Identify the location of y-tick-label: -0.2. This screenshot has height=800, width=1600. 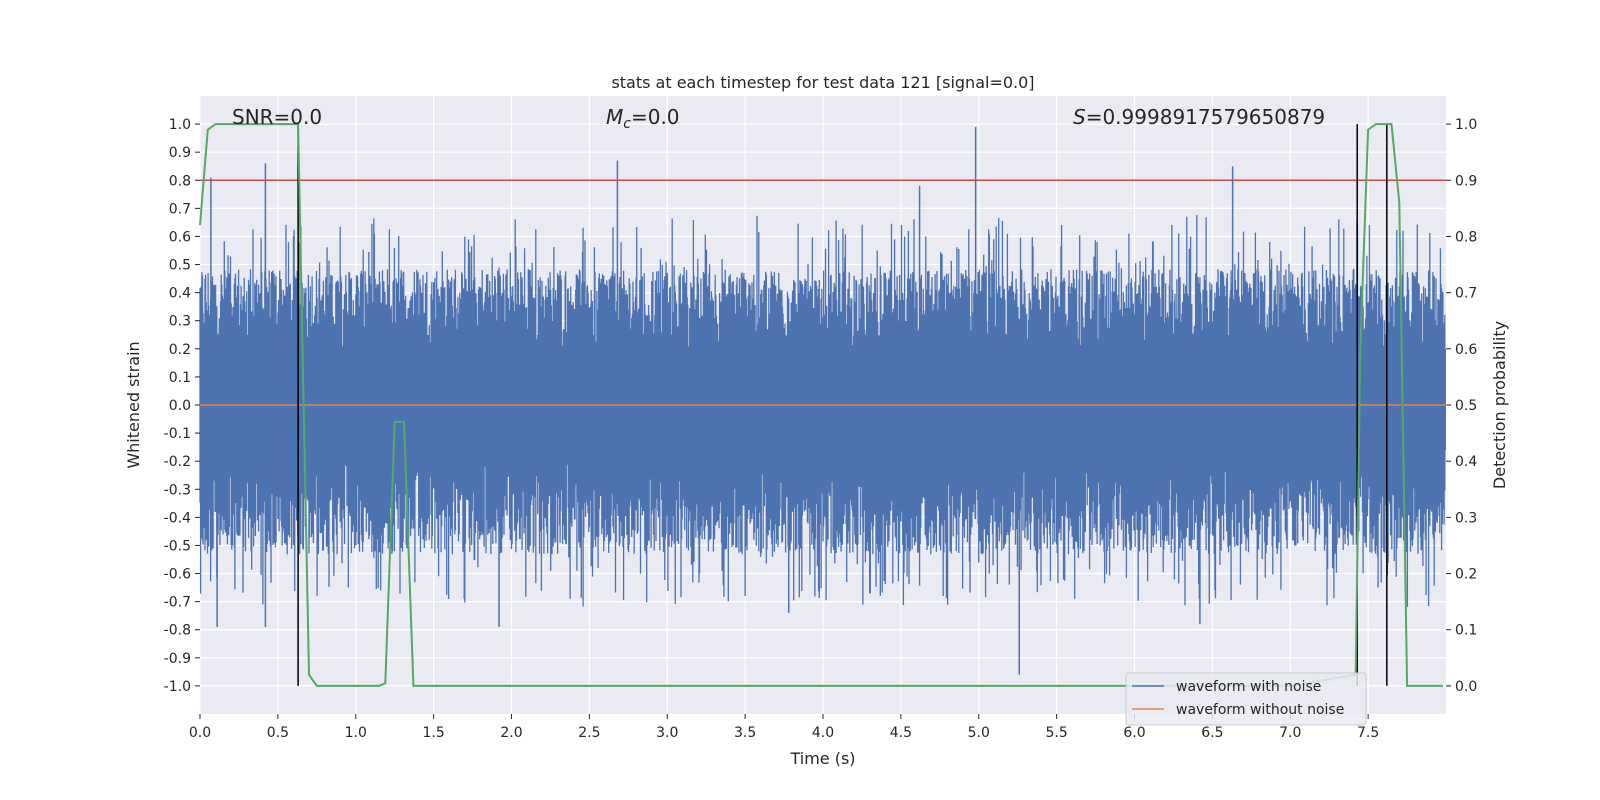
(177, 462).